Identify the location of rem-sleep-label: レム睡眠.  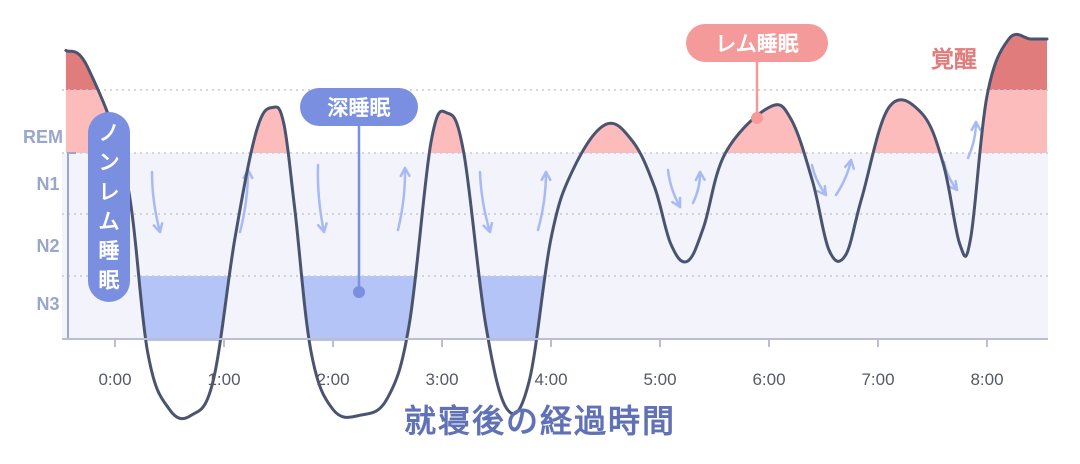
(757, 44).